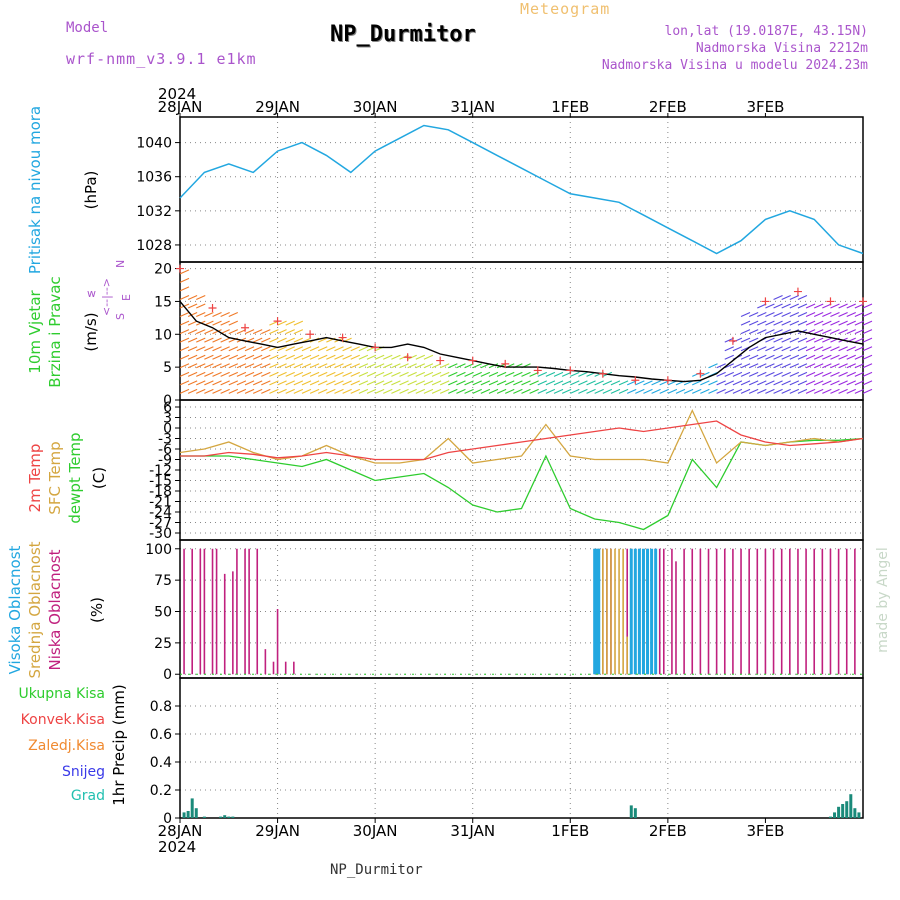  What do you see at coordinates (106, 297) in the screenshot?
I see `compass-arrows: <--|-->` at bounding box center [106, 297].